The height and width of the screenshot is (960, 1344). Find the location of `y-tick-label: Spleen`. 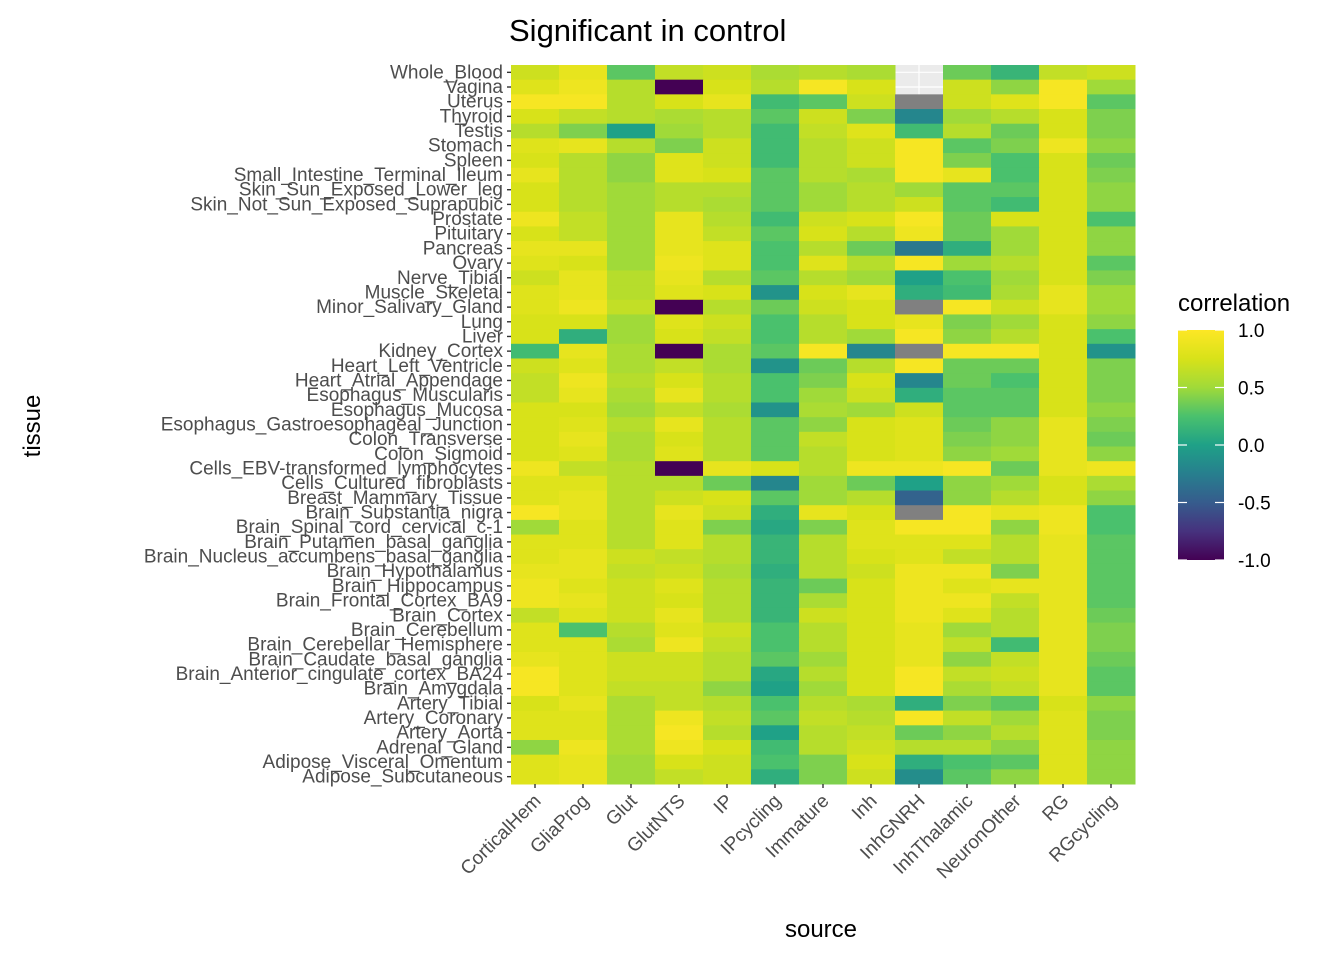

y-tick-label: Spleen is located at coordinates (473, 160).